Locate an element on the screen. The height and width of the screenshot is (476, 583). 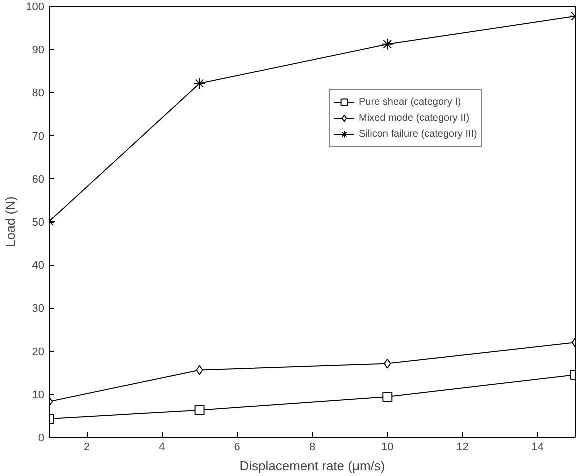
x-tick-label: 8 is located at coordinates (312, 448).